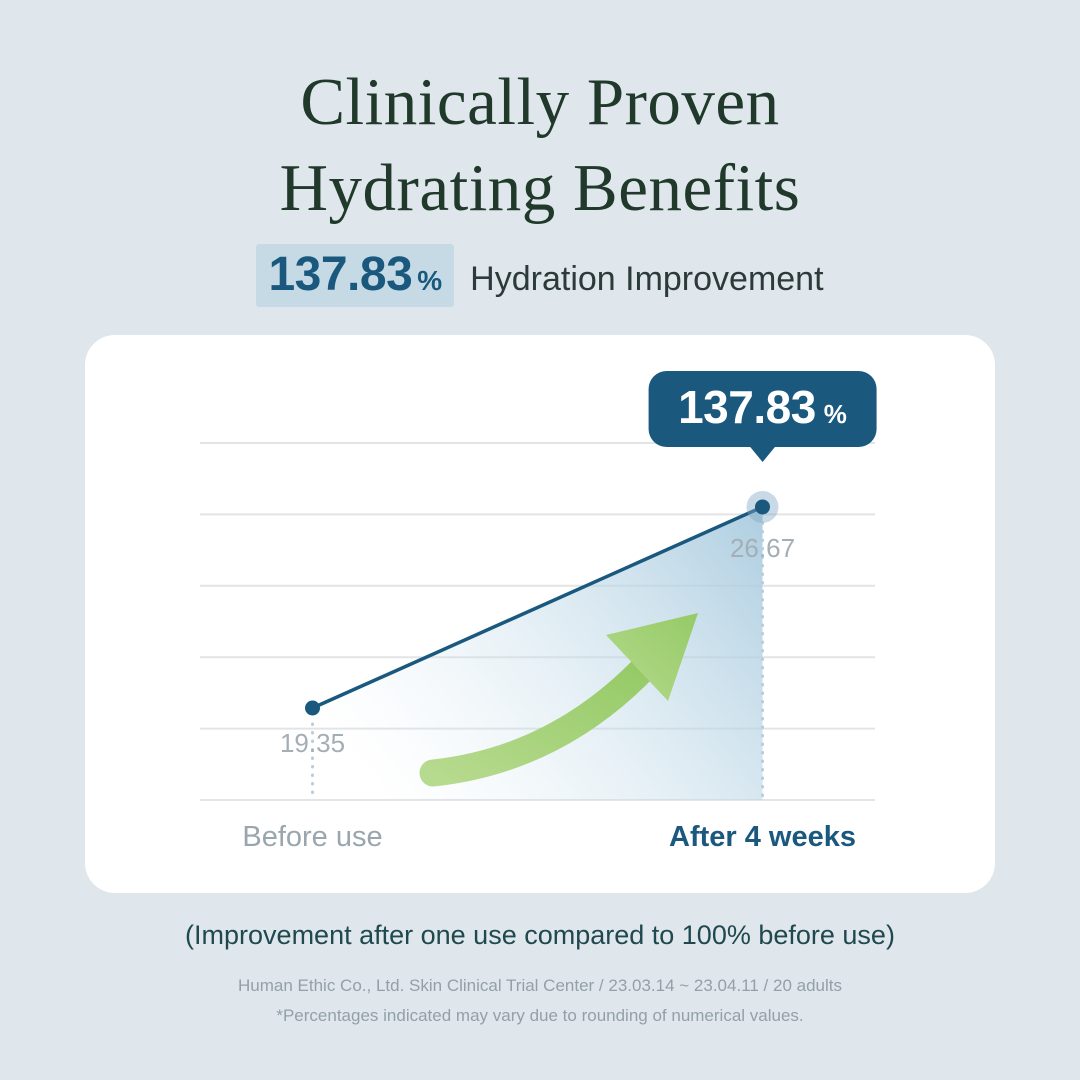 The image size is (1080, 1080). Describe the element at coordinates (312, 708) in the screenshot. I see `data-point-before` at that location.